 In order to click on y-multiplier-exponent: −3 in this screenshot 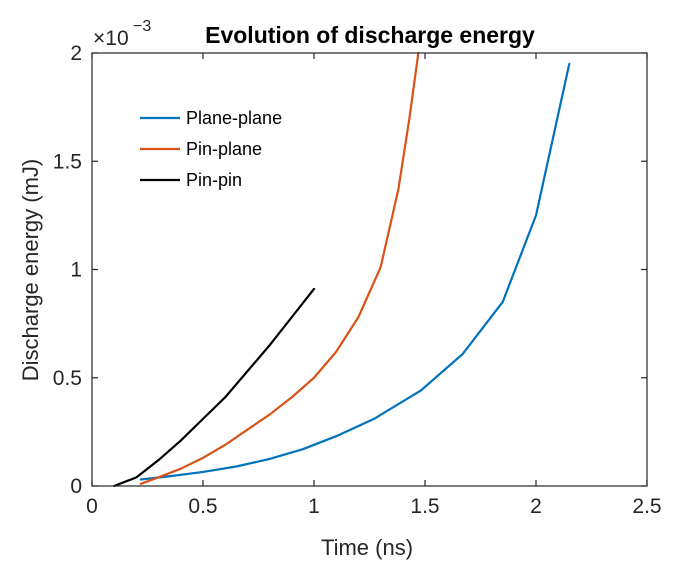, I will do `click(142, 26)`.